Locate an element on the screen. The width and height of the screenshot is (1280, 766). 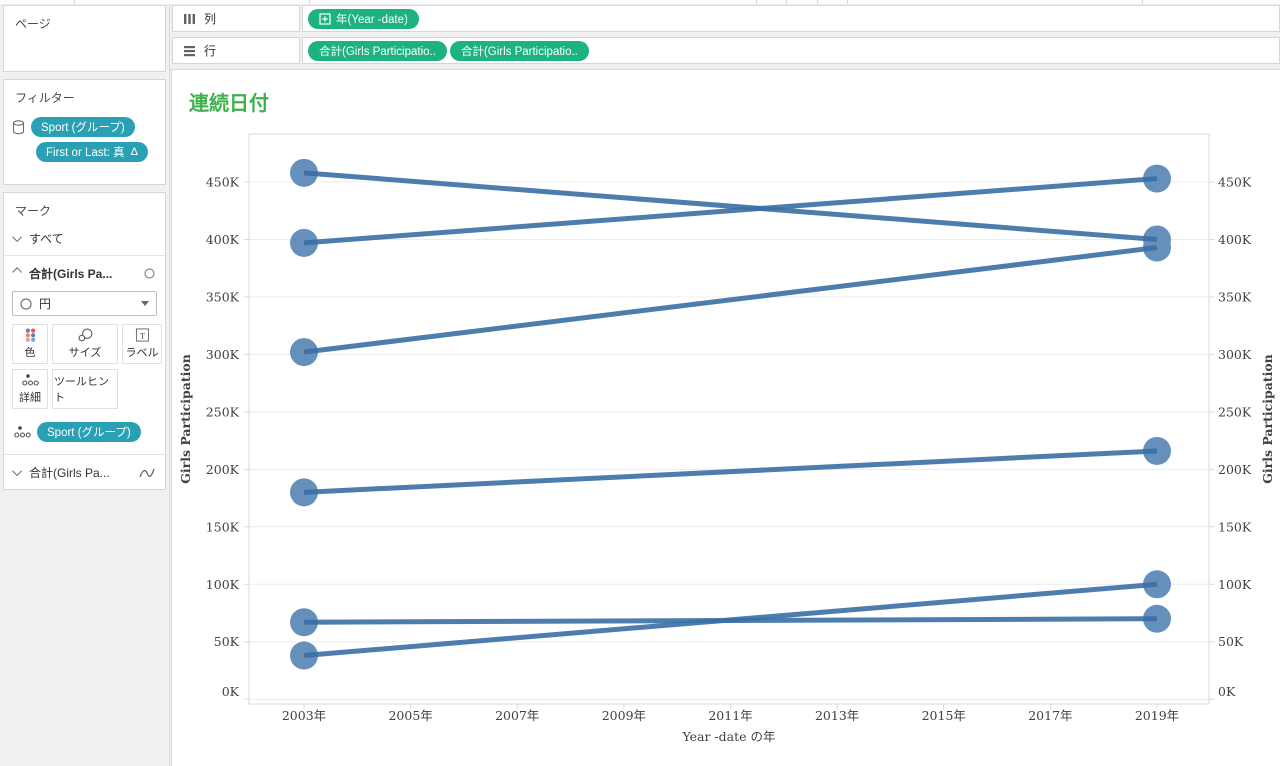
x-tick-label: 2019年 is located at coordinates (1157, 715).